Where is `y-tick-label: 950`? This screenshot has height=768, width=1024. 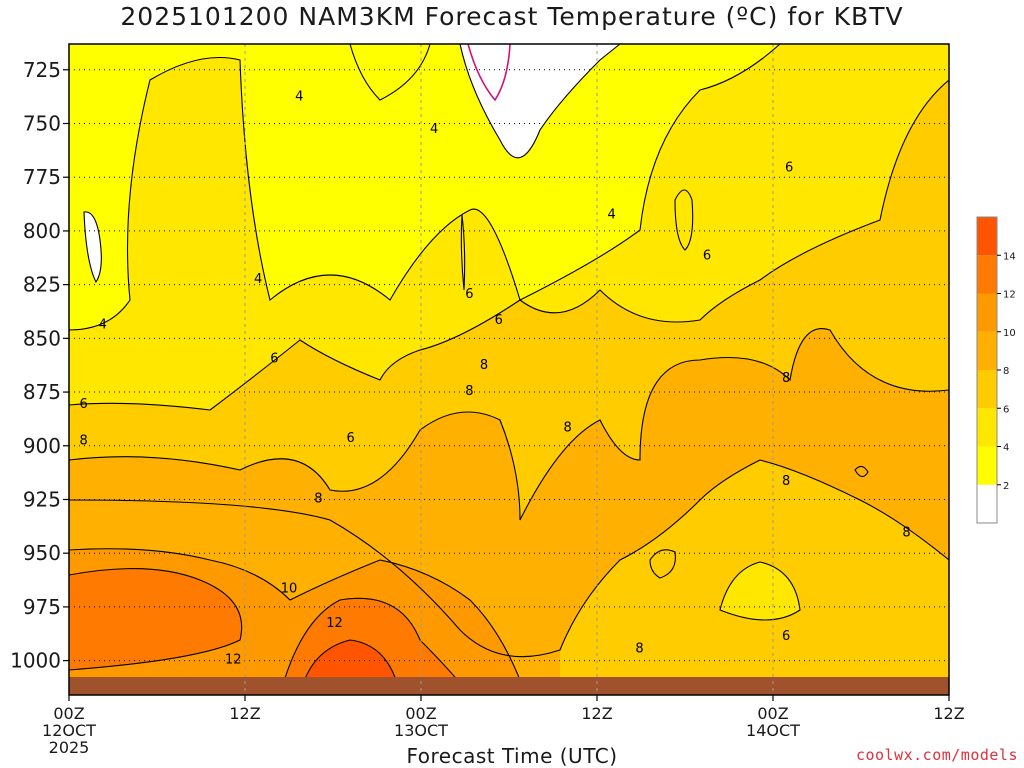
y-tick-label: 950 is located at coordinates (42, 553).